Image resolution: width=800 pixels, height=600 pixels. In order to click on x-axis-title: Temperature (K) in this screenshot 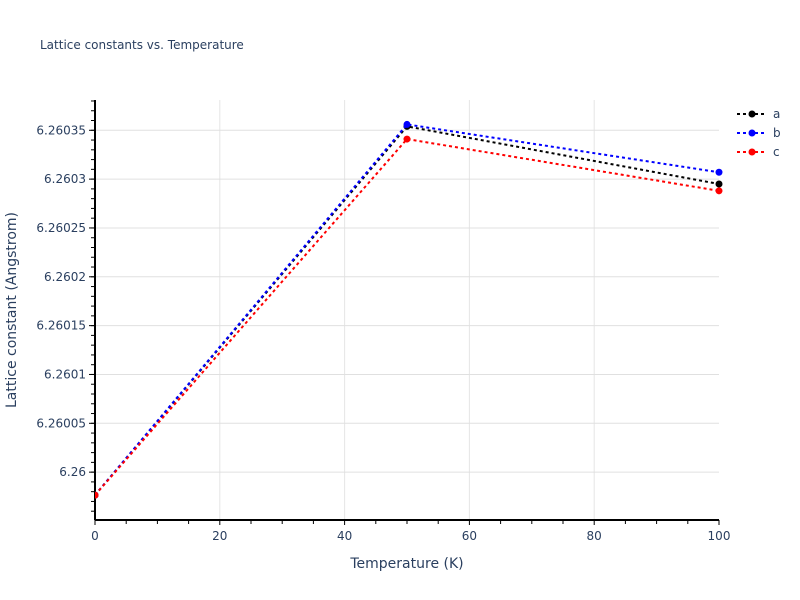, I will do `click(406, 564)`.